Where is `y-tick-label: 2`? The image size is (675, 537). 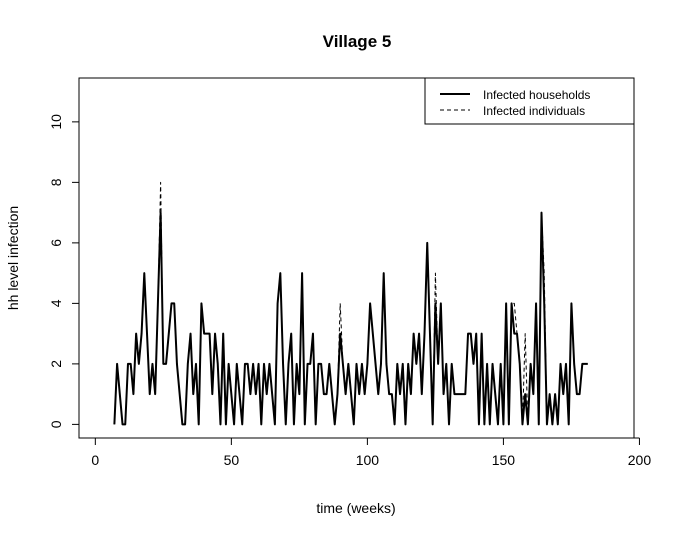
y-tick-label: 2 is located at coordinates (56, 364).